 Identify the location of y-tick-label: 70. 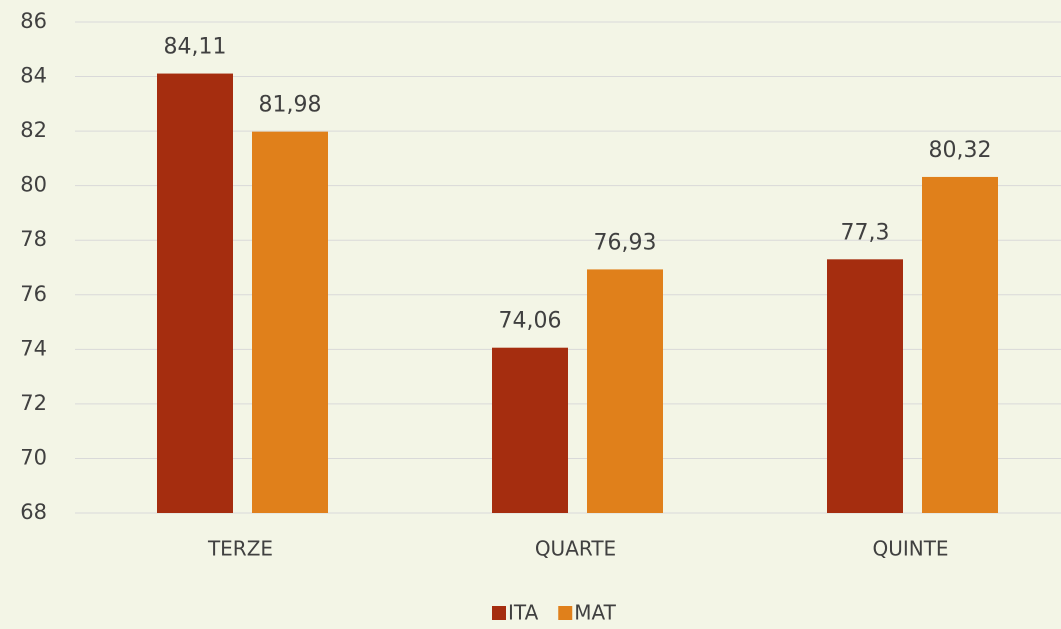
(33, 457).